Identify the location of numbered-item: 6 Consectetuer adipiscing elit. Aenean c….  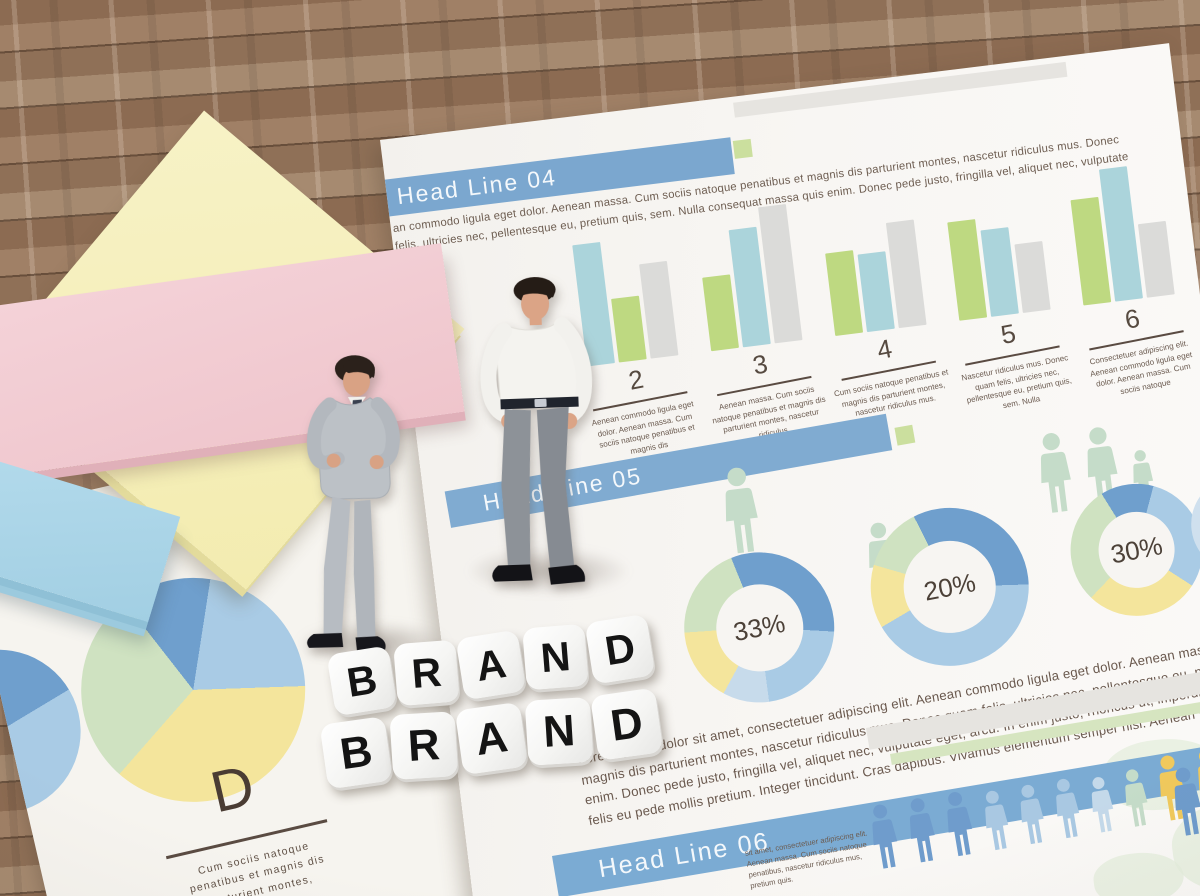
(1136, 348).